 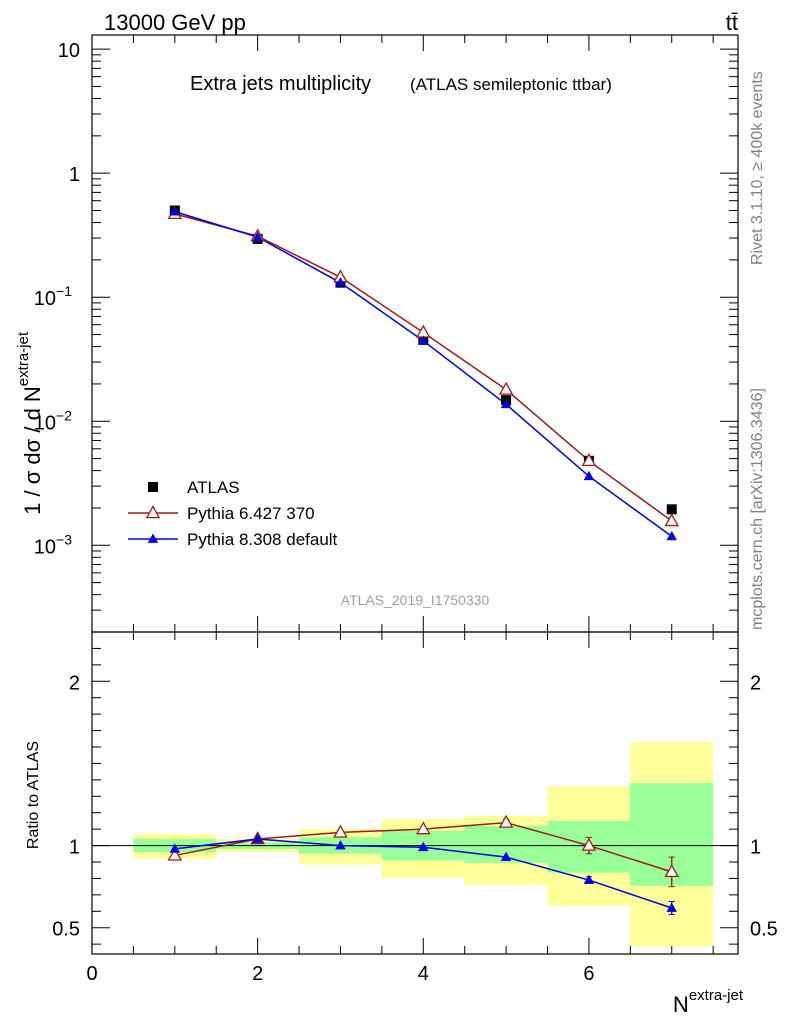 I want to click on y-axis-label-main: 1 / σ dσ / d N, so click(x=32, y=450).